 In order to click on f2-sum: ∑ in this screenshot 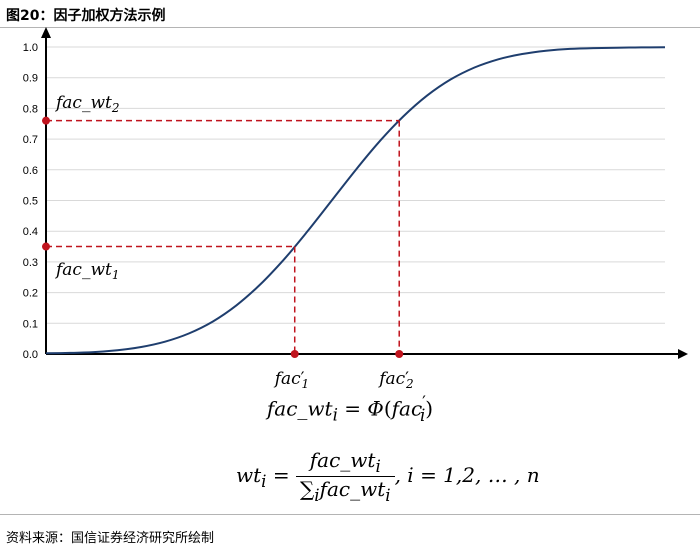, I will do `click(307, 489)`.